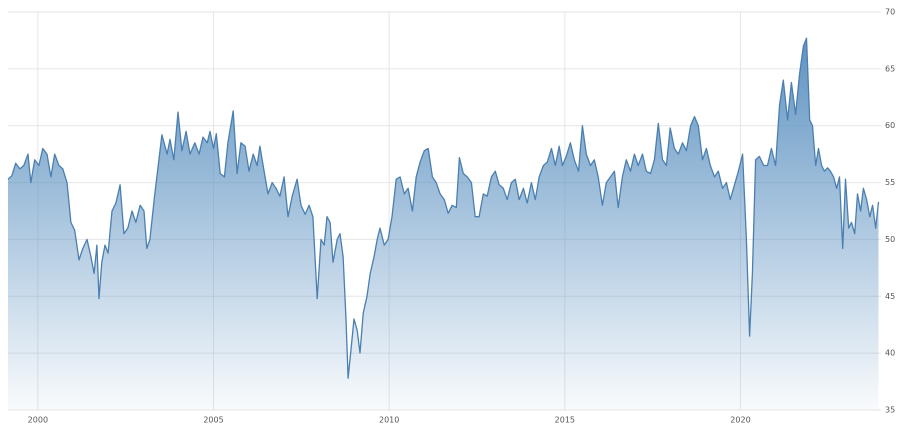  What do you see at coordinates (890, 410) in the screenshot?
I see `y-tick-label: 35` at bounding box center [890, 410].